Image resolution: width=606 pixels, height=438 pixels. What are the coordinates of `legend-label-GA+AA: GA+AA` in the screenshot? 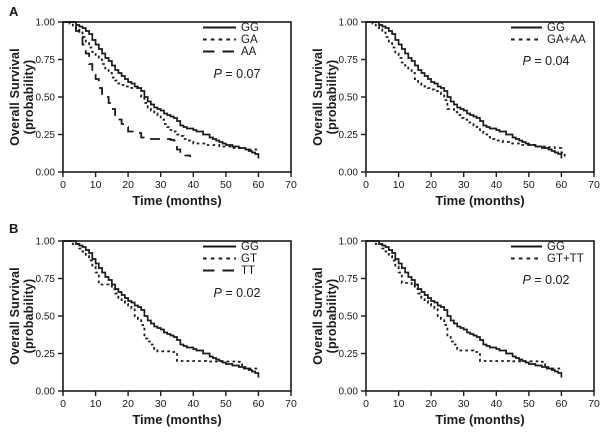 It's located at (566, 40).